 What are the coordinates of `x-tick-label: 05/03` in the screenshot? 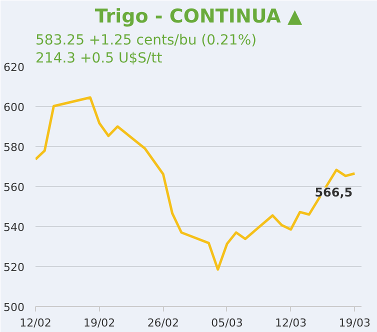 It's located at (227, 323).